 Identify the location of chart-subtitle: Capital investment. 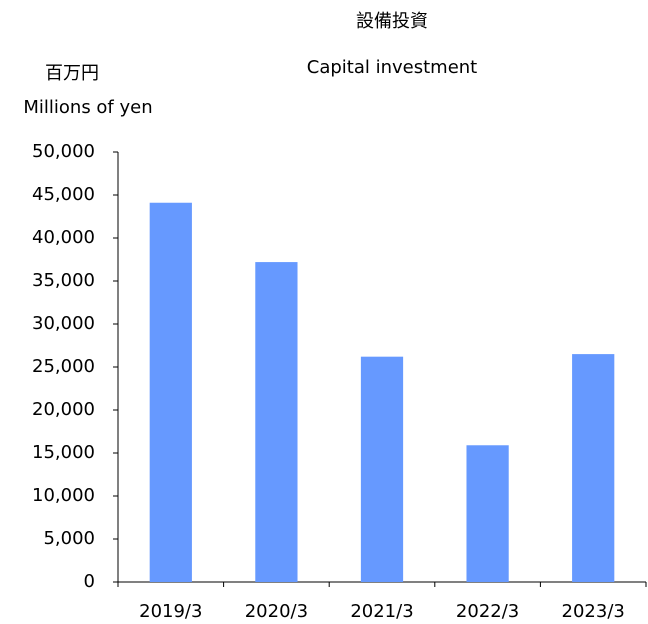
(392, 67).